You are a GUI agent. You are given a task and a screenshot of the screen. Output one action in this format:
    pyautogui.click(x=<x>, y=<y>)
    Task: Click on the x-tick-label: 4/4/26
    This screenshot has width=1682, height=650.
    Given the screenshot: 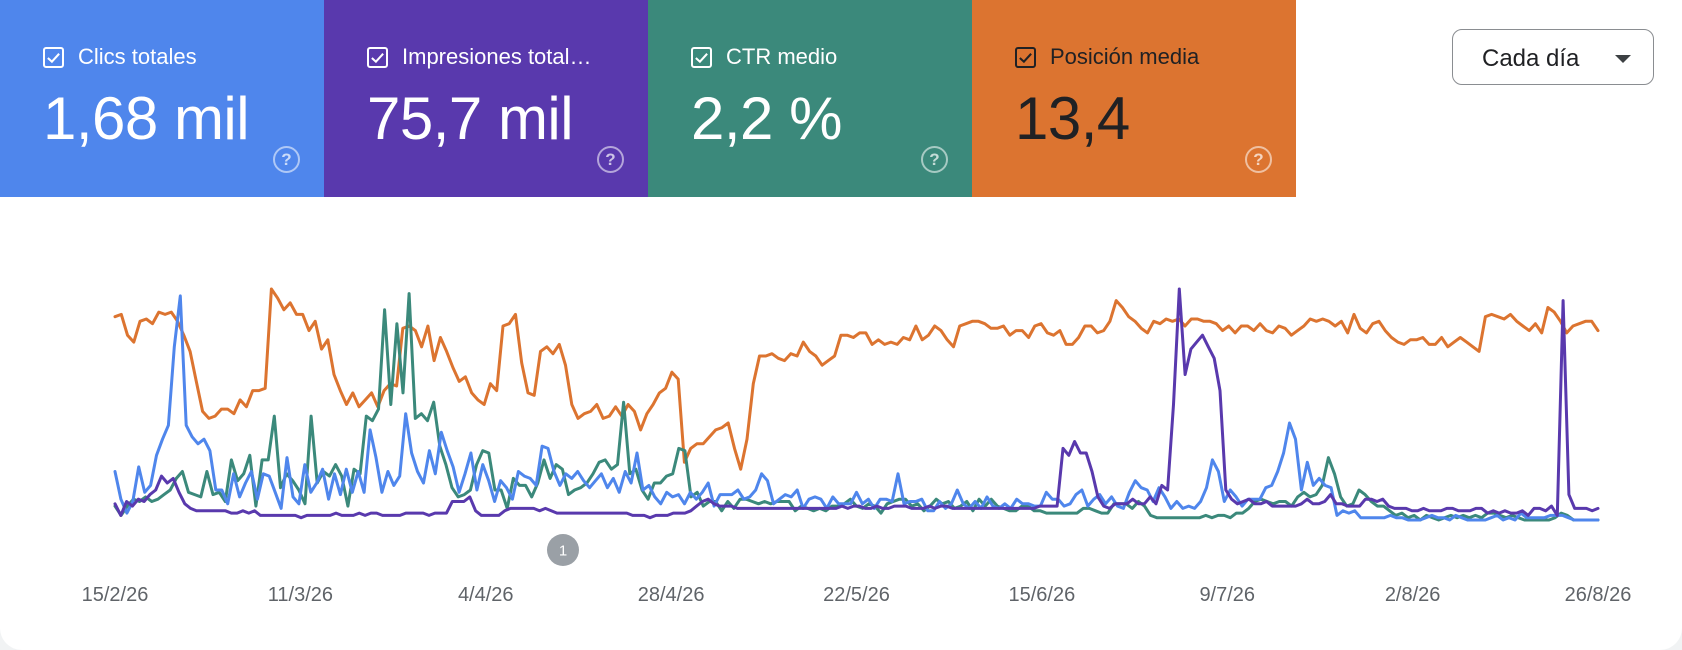 What is the action you would take?
    pyautogui.click(x=486, y=595)
    